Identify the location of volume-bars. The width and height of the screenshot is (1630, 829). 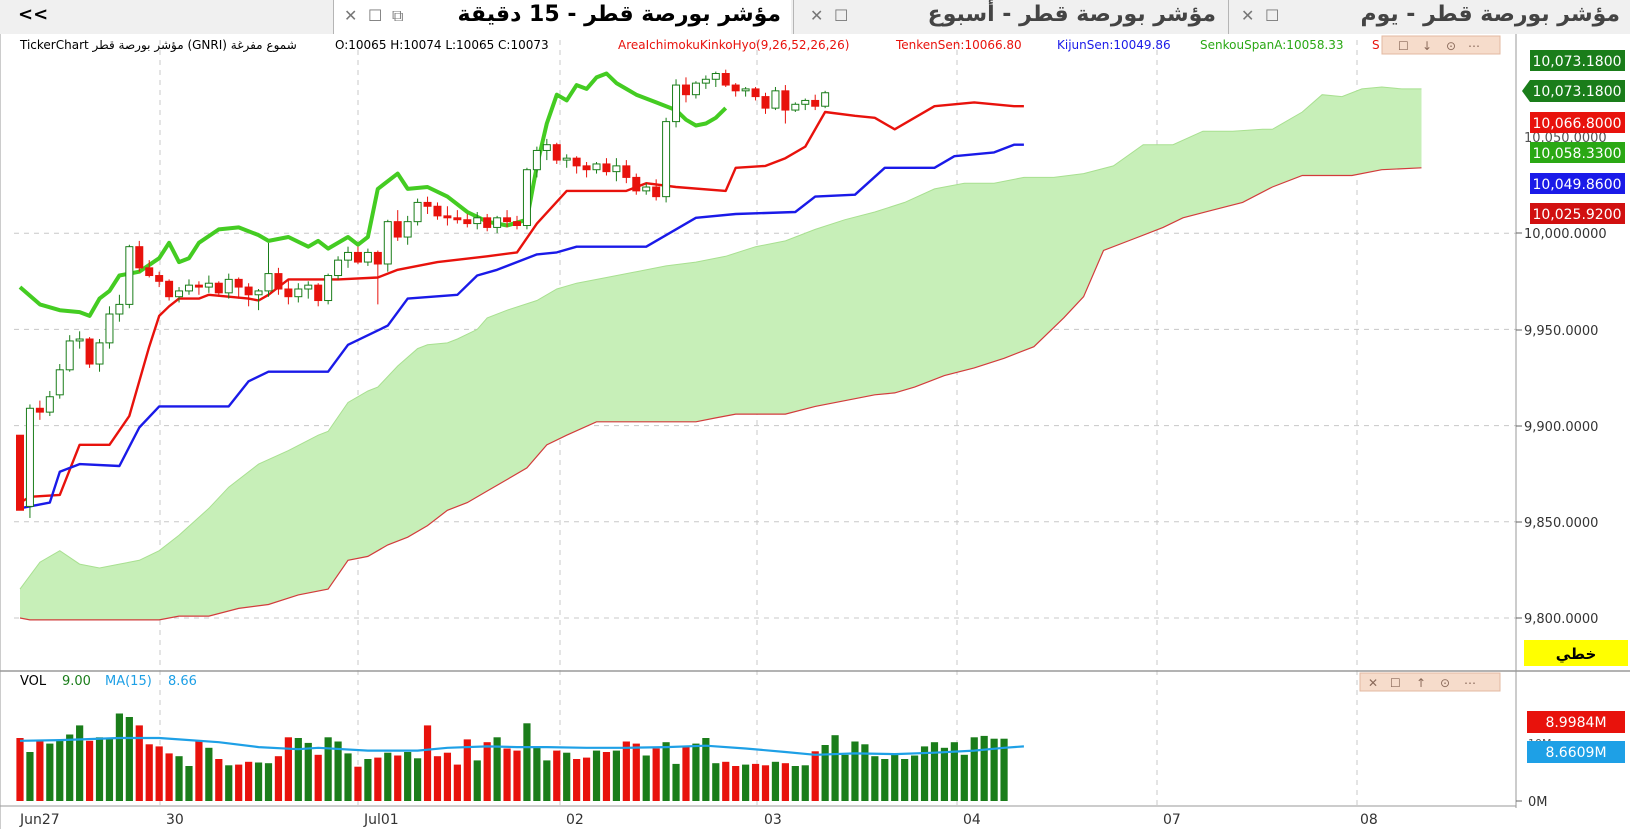
(520, 757).